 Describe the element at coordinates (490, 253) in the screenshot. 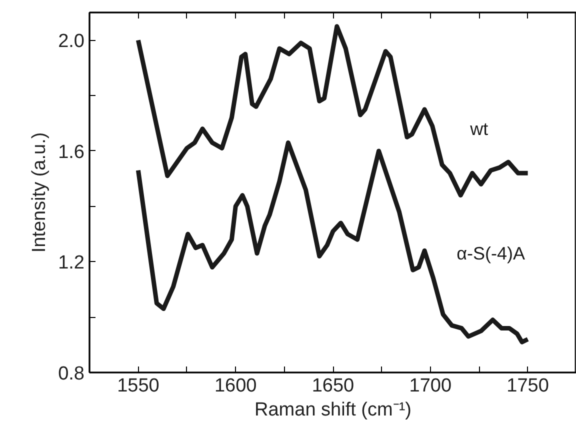

I see `series-label: α-S(-4)A` at that location.